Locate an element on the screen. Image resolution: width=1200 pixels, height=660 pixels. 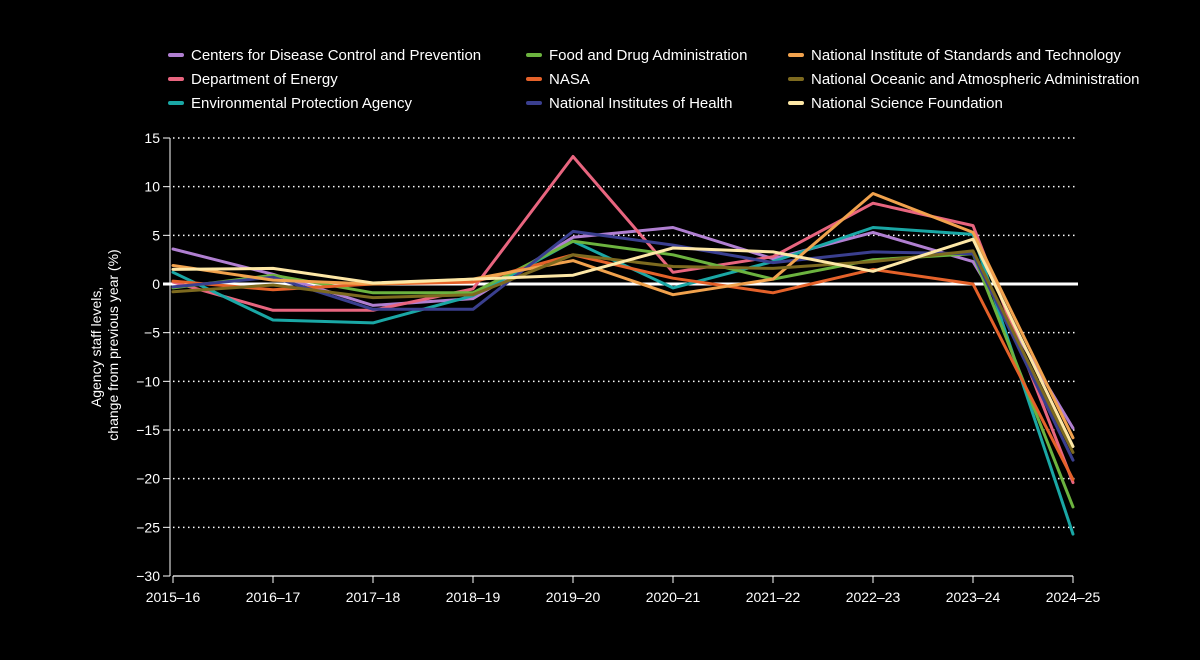
x-tick-label: 2022–23 is located at coordinates (873, 597).